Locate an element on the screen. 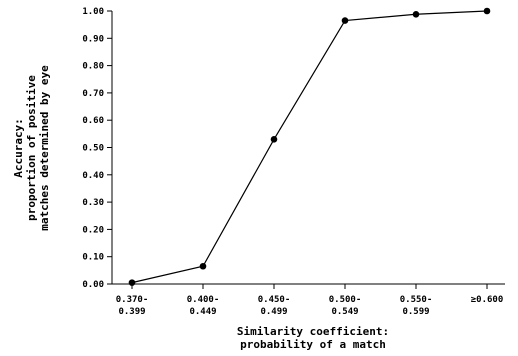  y-tick-label: 0.10 is located at coordinates (93, 258).